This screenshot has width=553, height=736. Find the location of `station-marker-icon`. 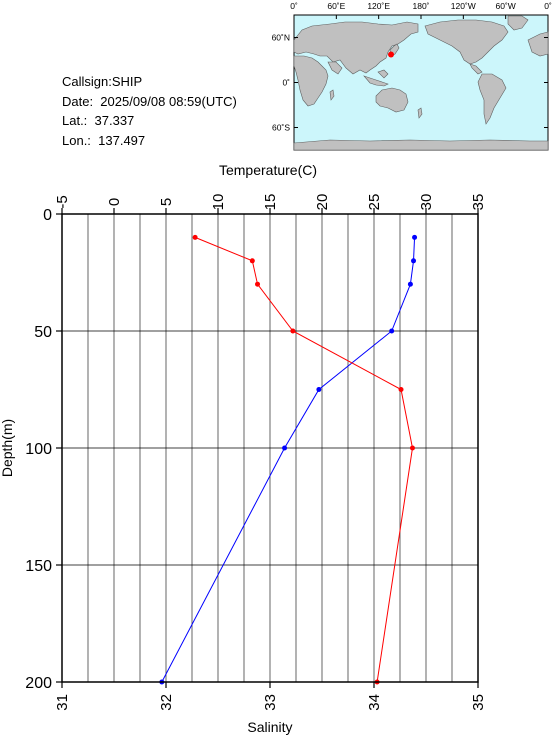

station-marker-icon is located at coordinates (391, 54).